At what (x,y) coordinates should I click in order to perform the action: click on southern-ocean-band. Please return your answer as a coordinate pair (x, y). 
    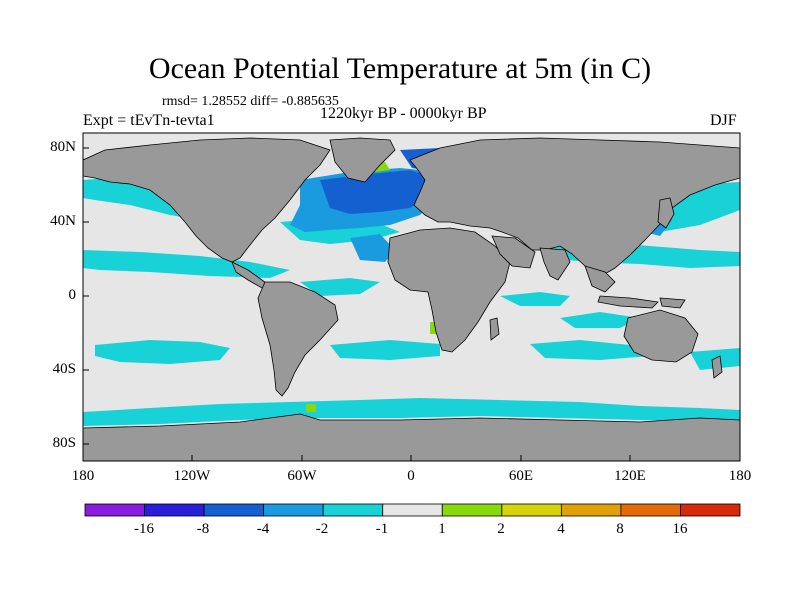
    Looking at the image, I should click on (411, 412).